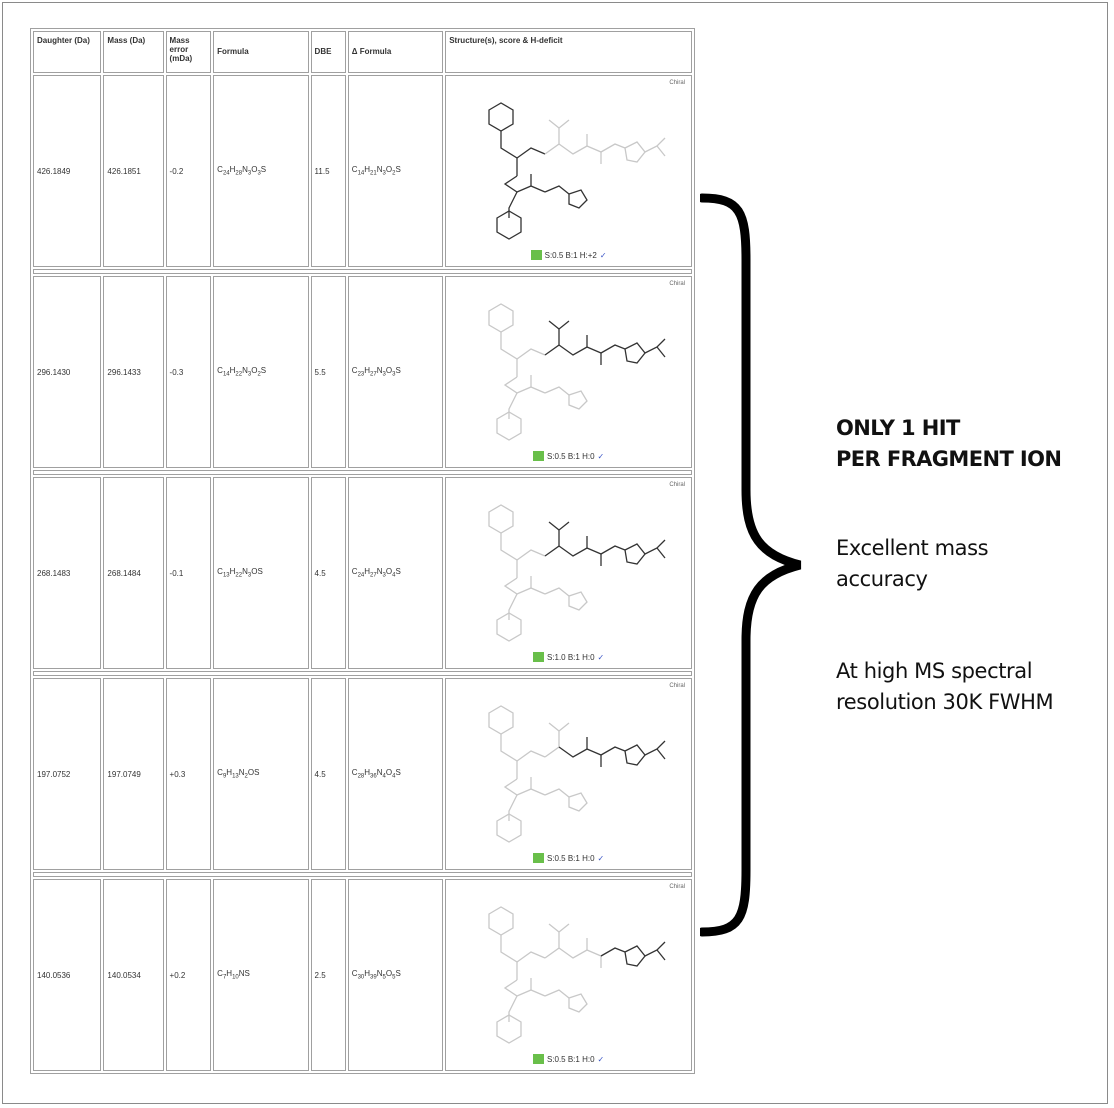 This screenshot has width=1114, height=1108. I want to click on formula-cell: C7H10NS, so click(261, 975).